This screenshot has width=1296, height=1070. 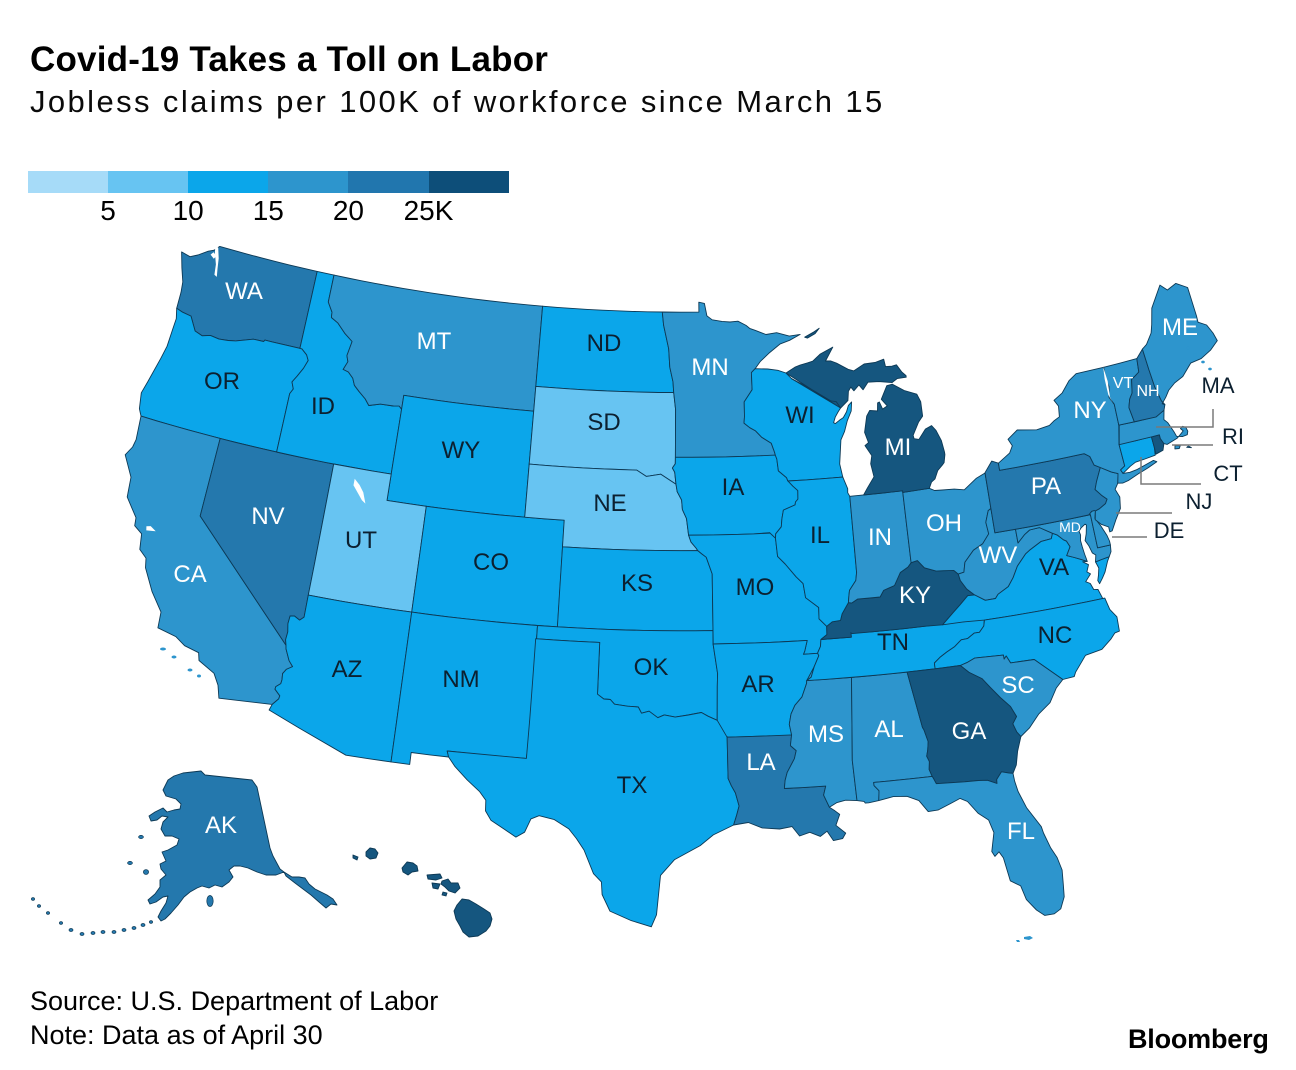 I want to click on svg-text: AK, so click(x=221, y=825).